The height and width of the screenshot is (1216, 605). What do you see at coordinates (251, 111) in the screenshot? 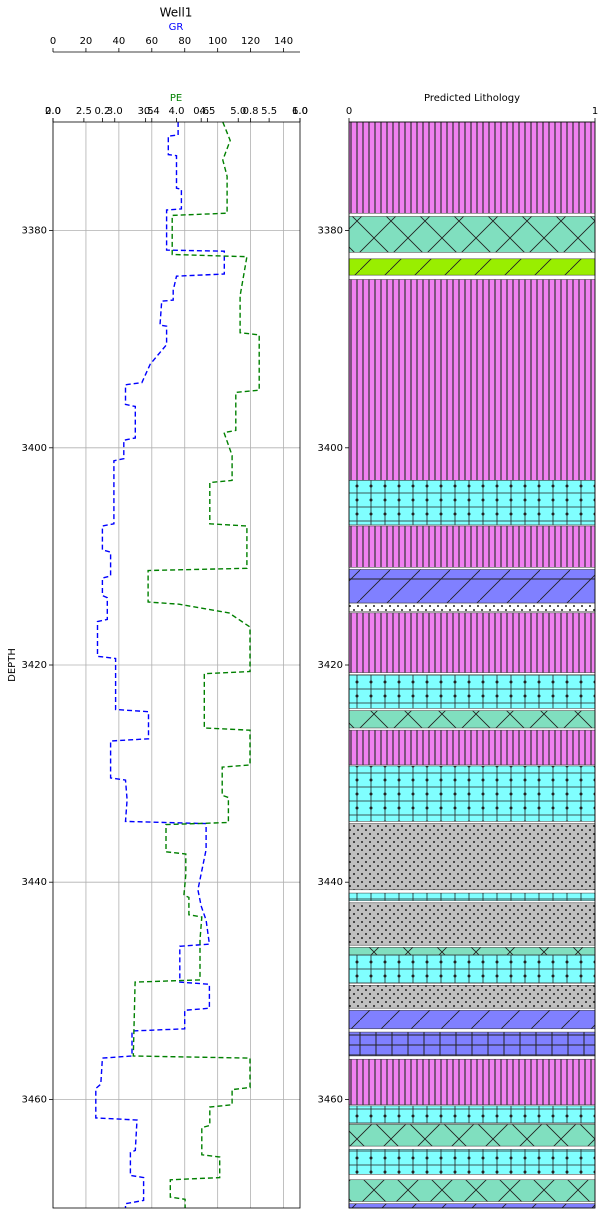
I see `extra-x-tick-label: 0.8` at bounding box center [251, 111].